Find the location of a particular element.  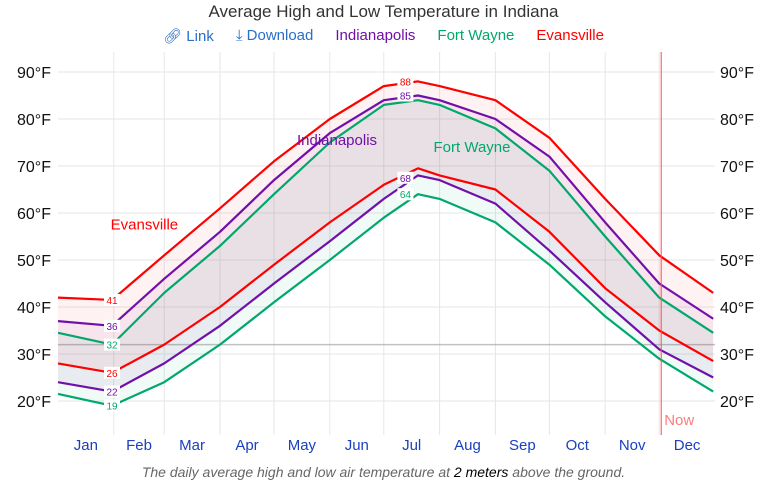

legend-indianapolis: Indianapolis is located at coordinates (375, 35).